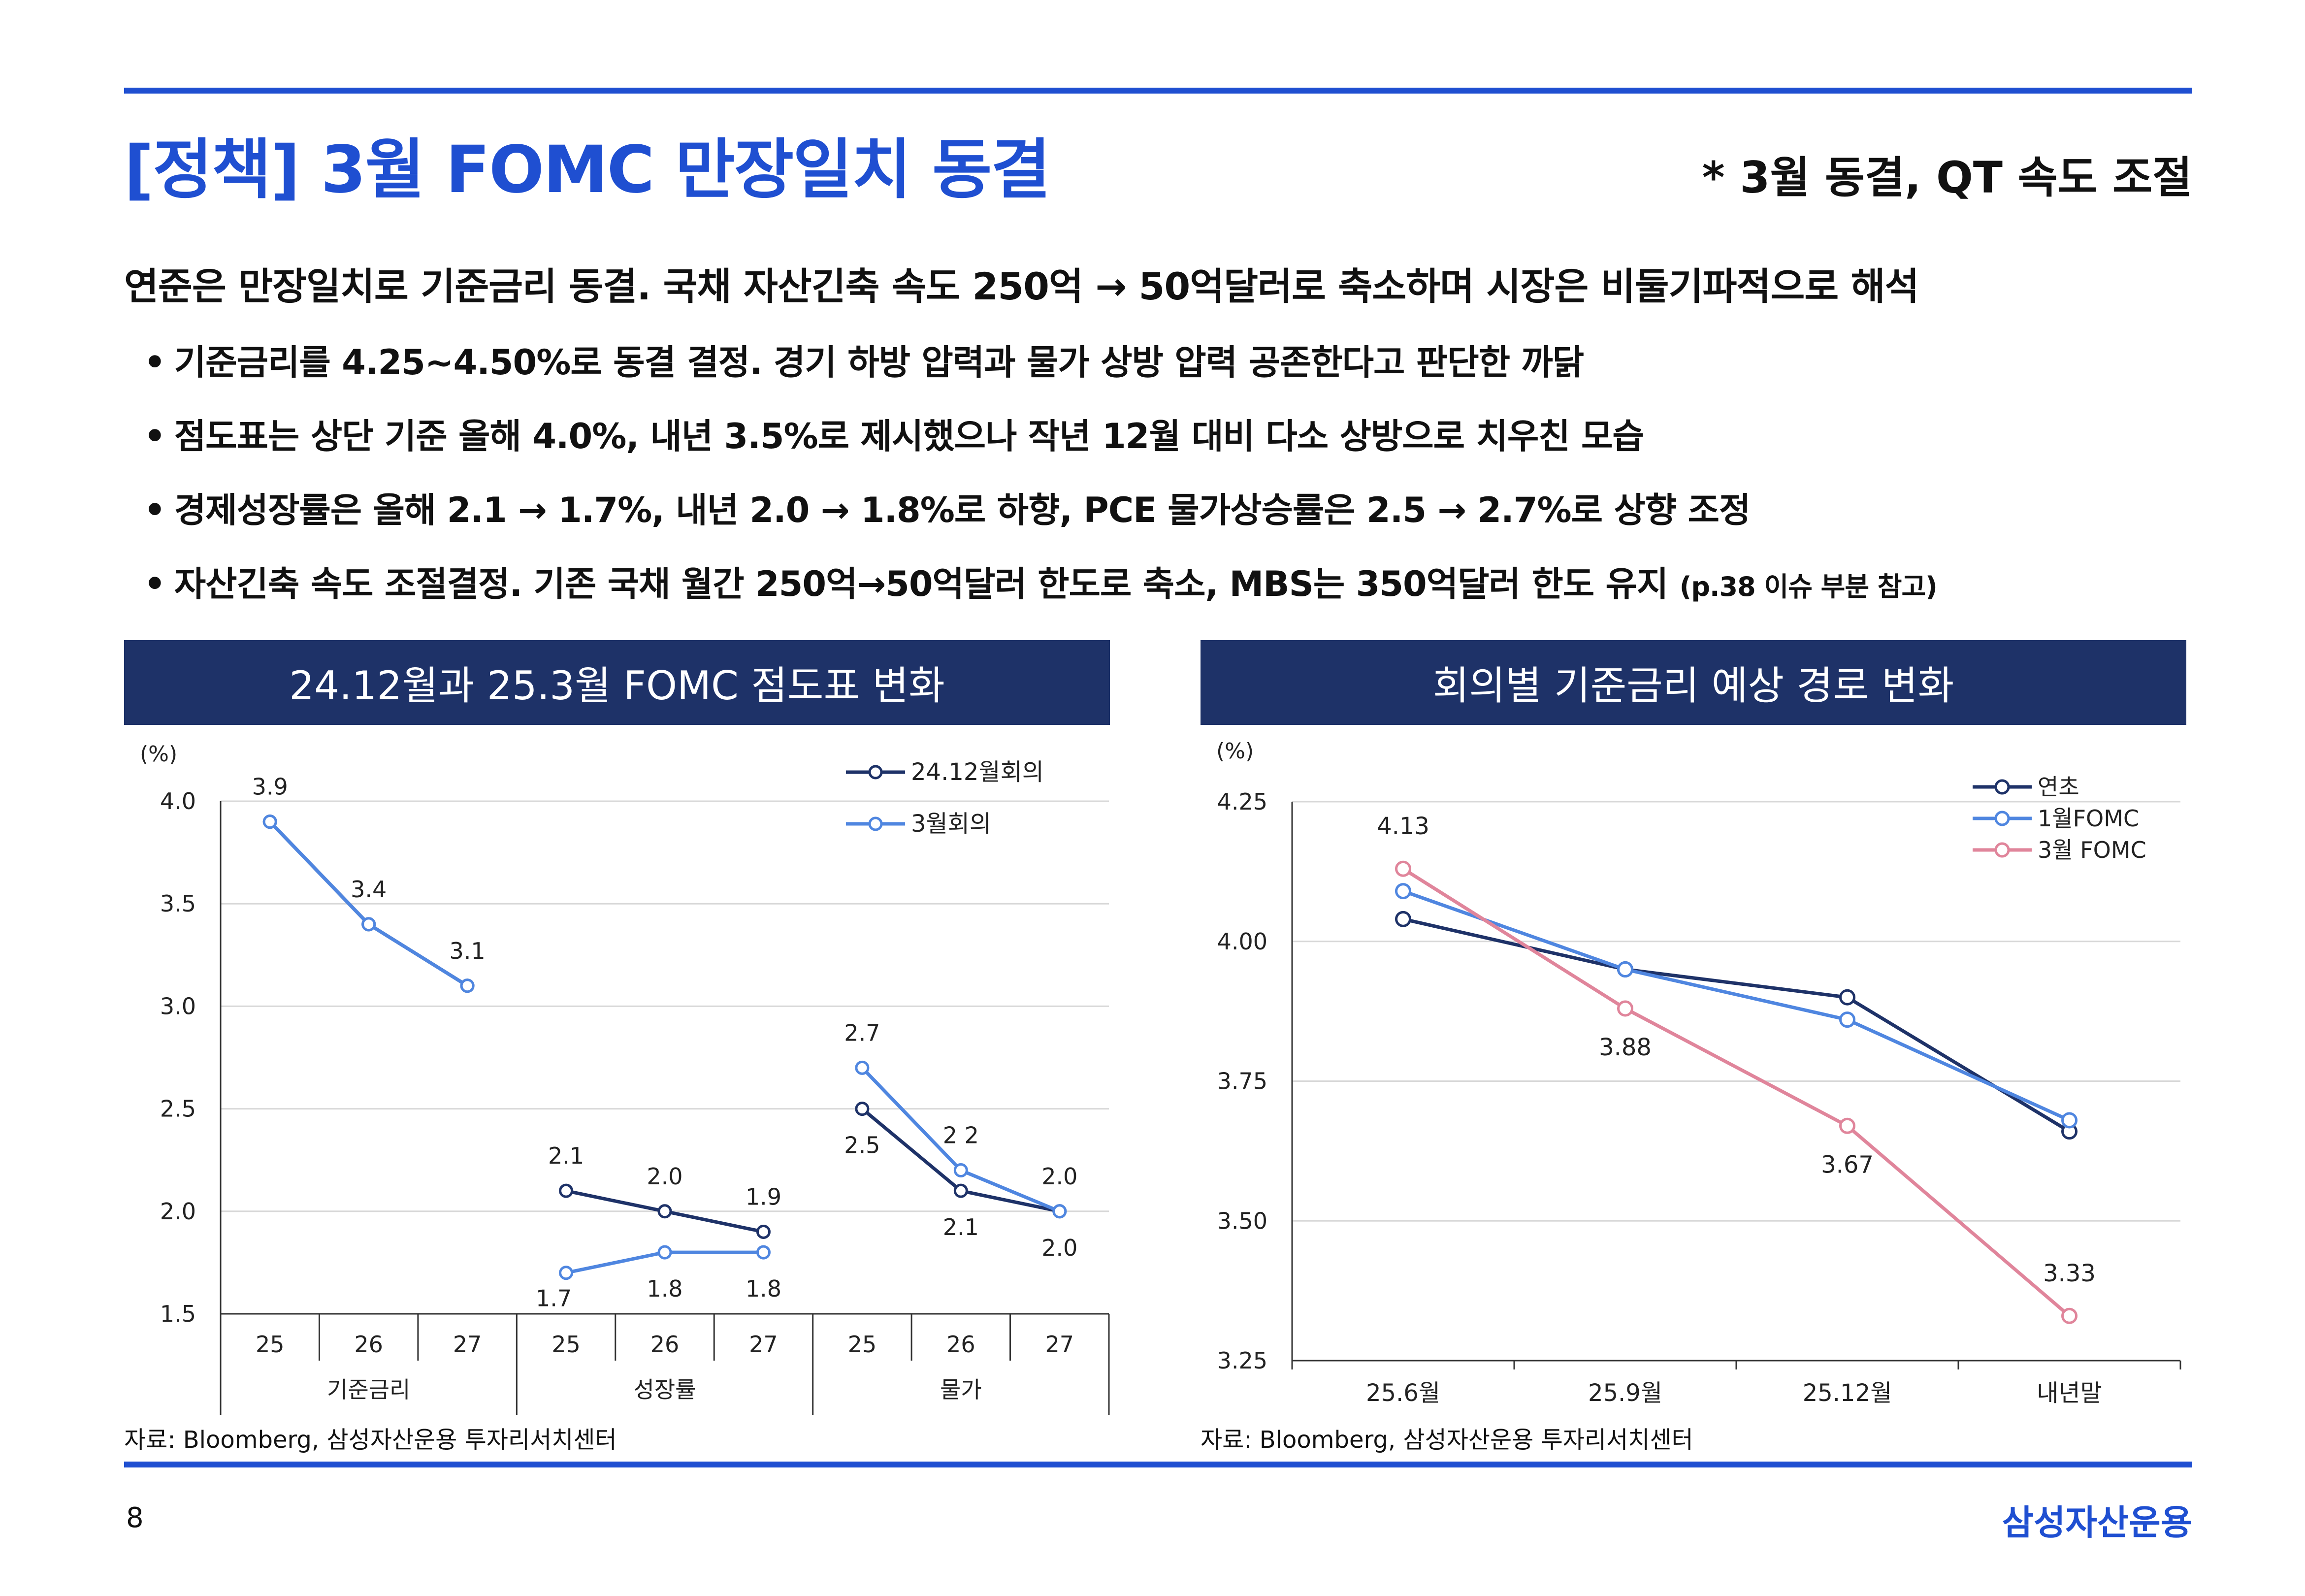  Describe the element at coordinates (1848, 1393) in the screenshot. I see `x-tick-label: 25.12월` at that location.